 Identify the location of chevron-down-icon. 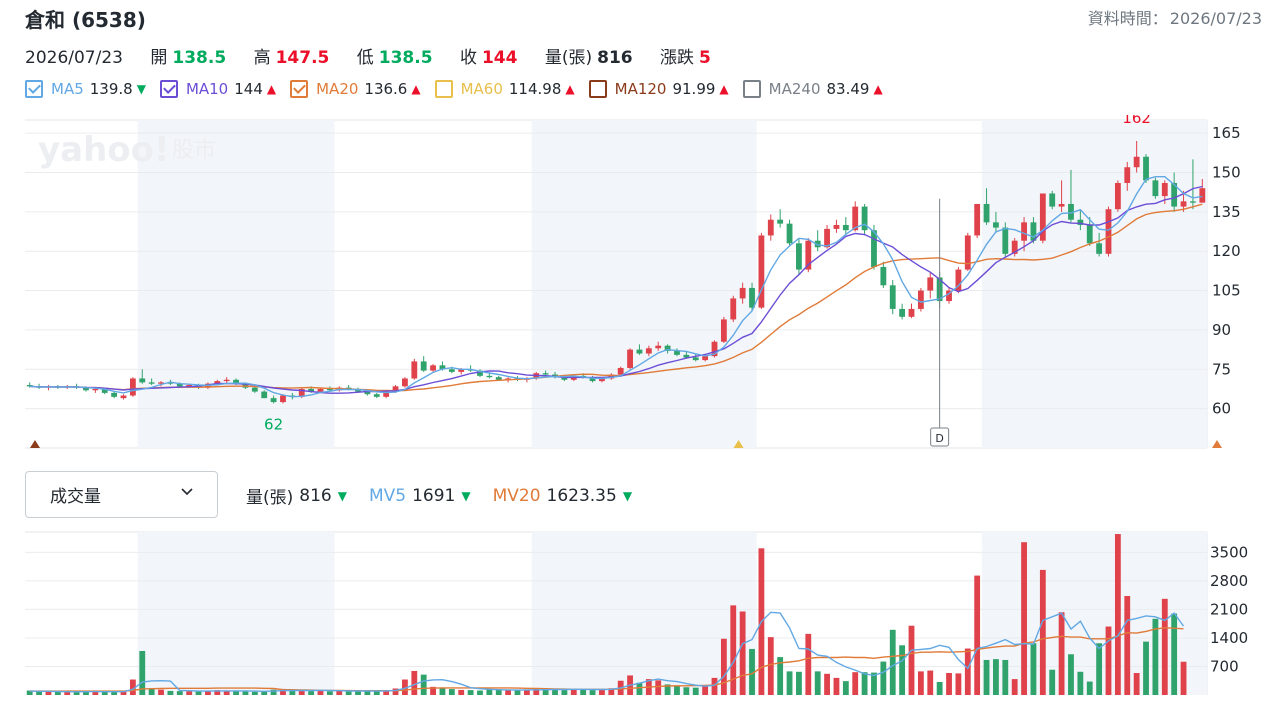
(187, 492).